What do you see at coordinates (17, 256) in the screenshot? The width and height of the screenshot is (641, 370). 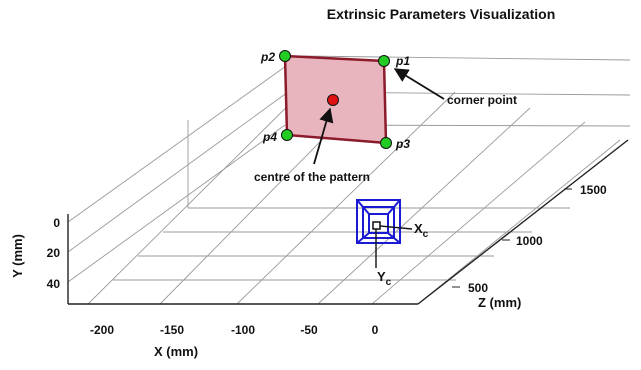 I see `y-axis-label: Y (mm)` at bounding box center [17, 256].